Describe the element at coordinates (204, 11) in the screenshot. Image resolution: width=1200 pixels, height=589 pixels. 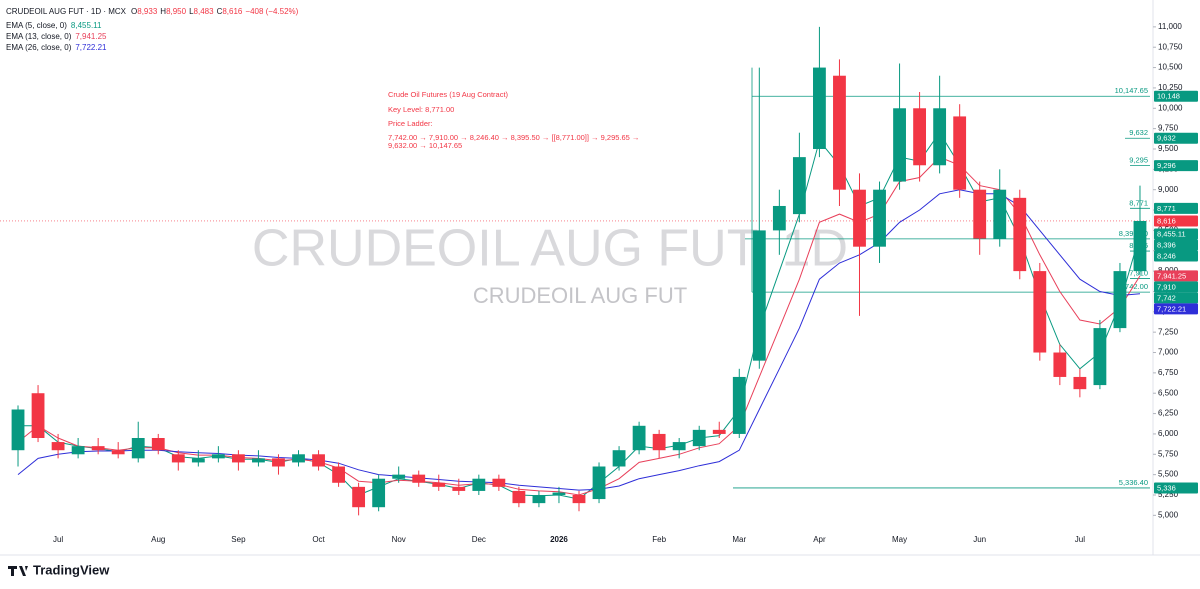
I see `l-value: 8,483` at that location.